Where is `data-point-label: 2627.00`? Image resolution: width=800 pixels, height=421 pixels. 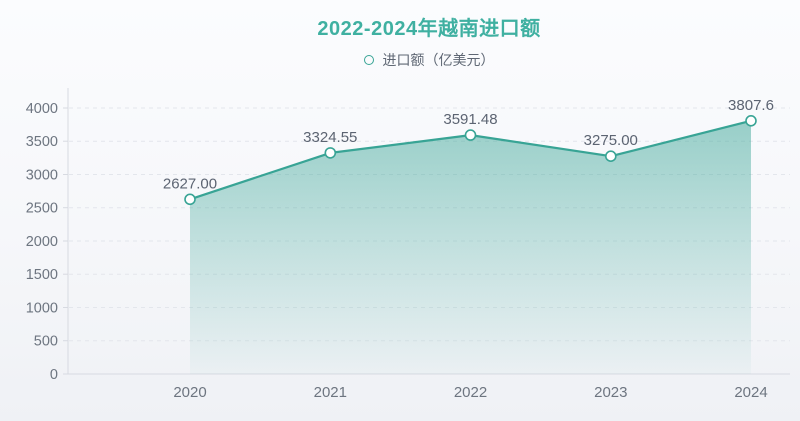
data-point-label: 2627.00 is located at coordinates (190, 183).